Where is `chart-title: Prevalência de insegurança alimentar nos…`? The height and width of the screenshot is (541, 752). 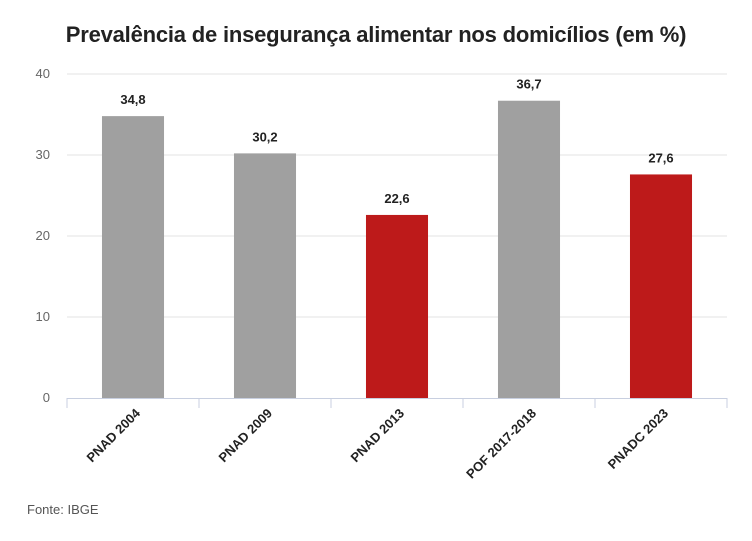
chart-title: Prevalência de insegurança alimentar nos… is located at coordinates (376, 34).